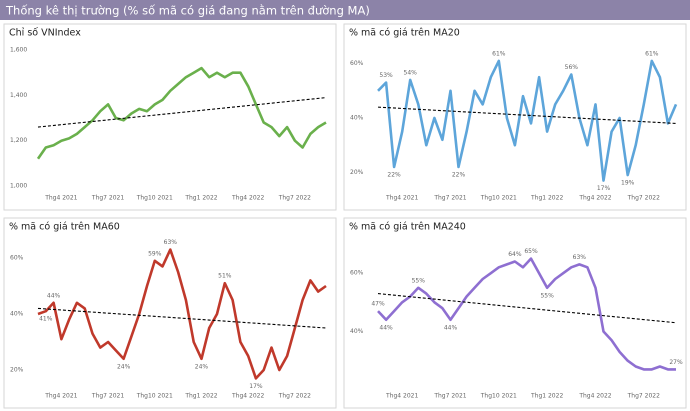 The height and width of the screenshot is (411, 690). Describe the element at coordinates (628, 183) in the screenshot. I see `value-label: 19%` at that location.